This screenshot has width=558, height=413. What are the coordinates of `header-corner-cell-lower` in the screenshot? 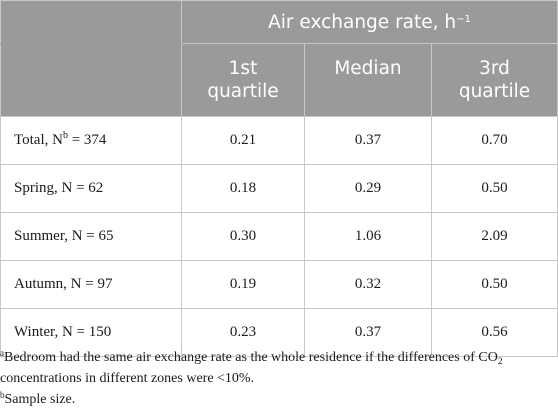 It's located at (91, 80).